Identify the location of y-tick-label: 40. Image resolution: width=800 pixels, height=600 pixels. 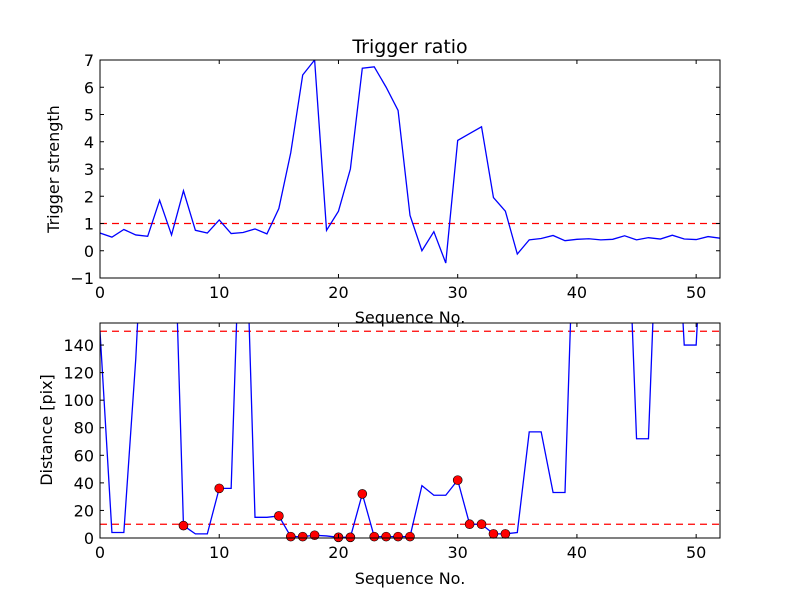
(84, 483).